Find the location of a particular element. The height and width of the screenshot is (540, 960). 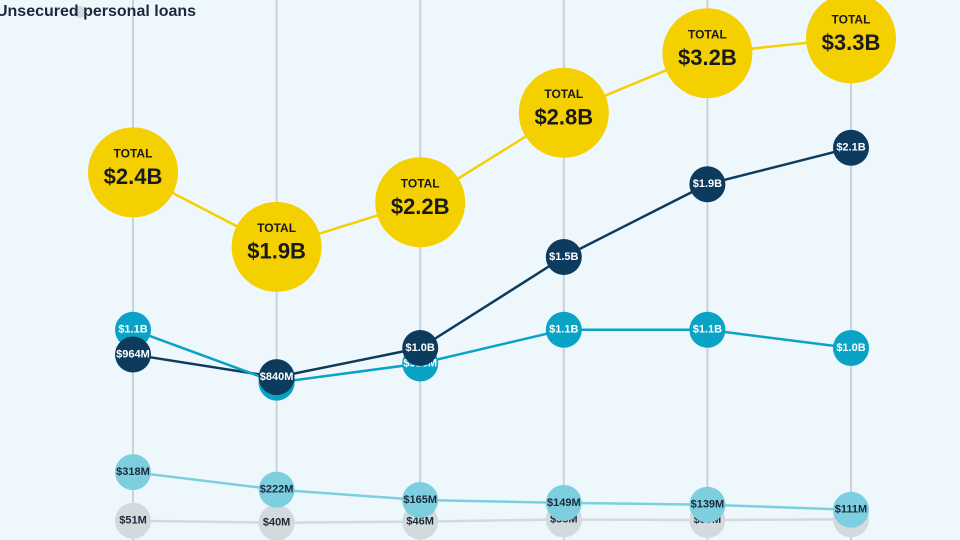

value-label: $165M is located at coordinates (420, 500).